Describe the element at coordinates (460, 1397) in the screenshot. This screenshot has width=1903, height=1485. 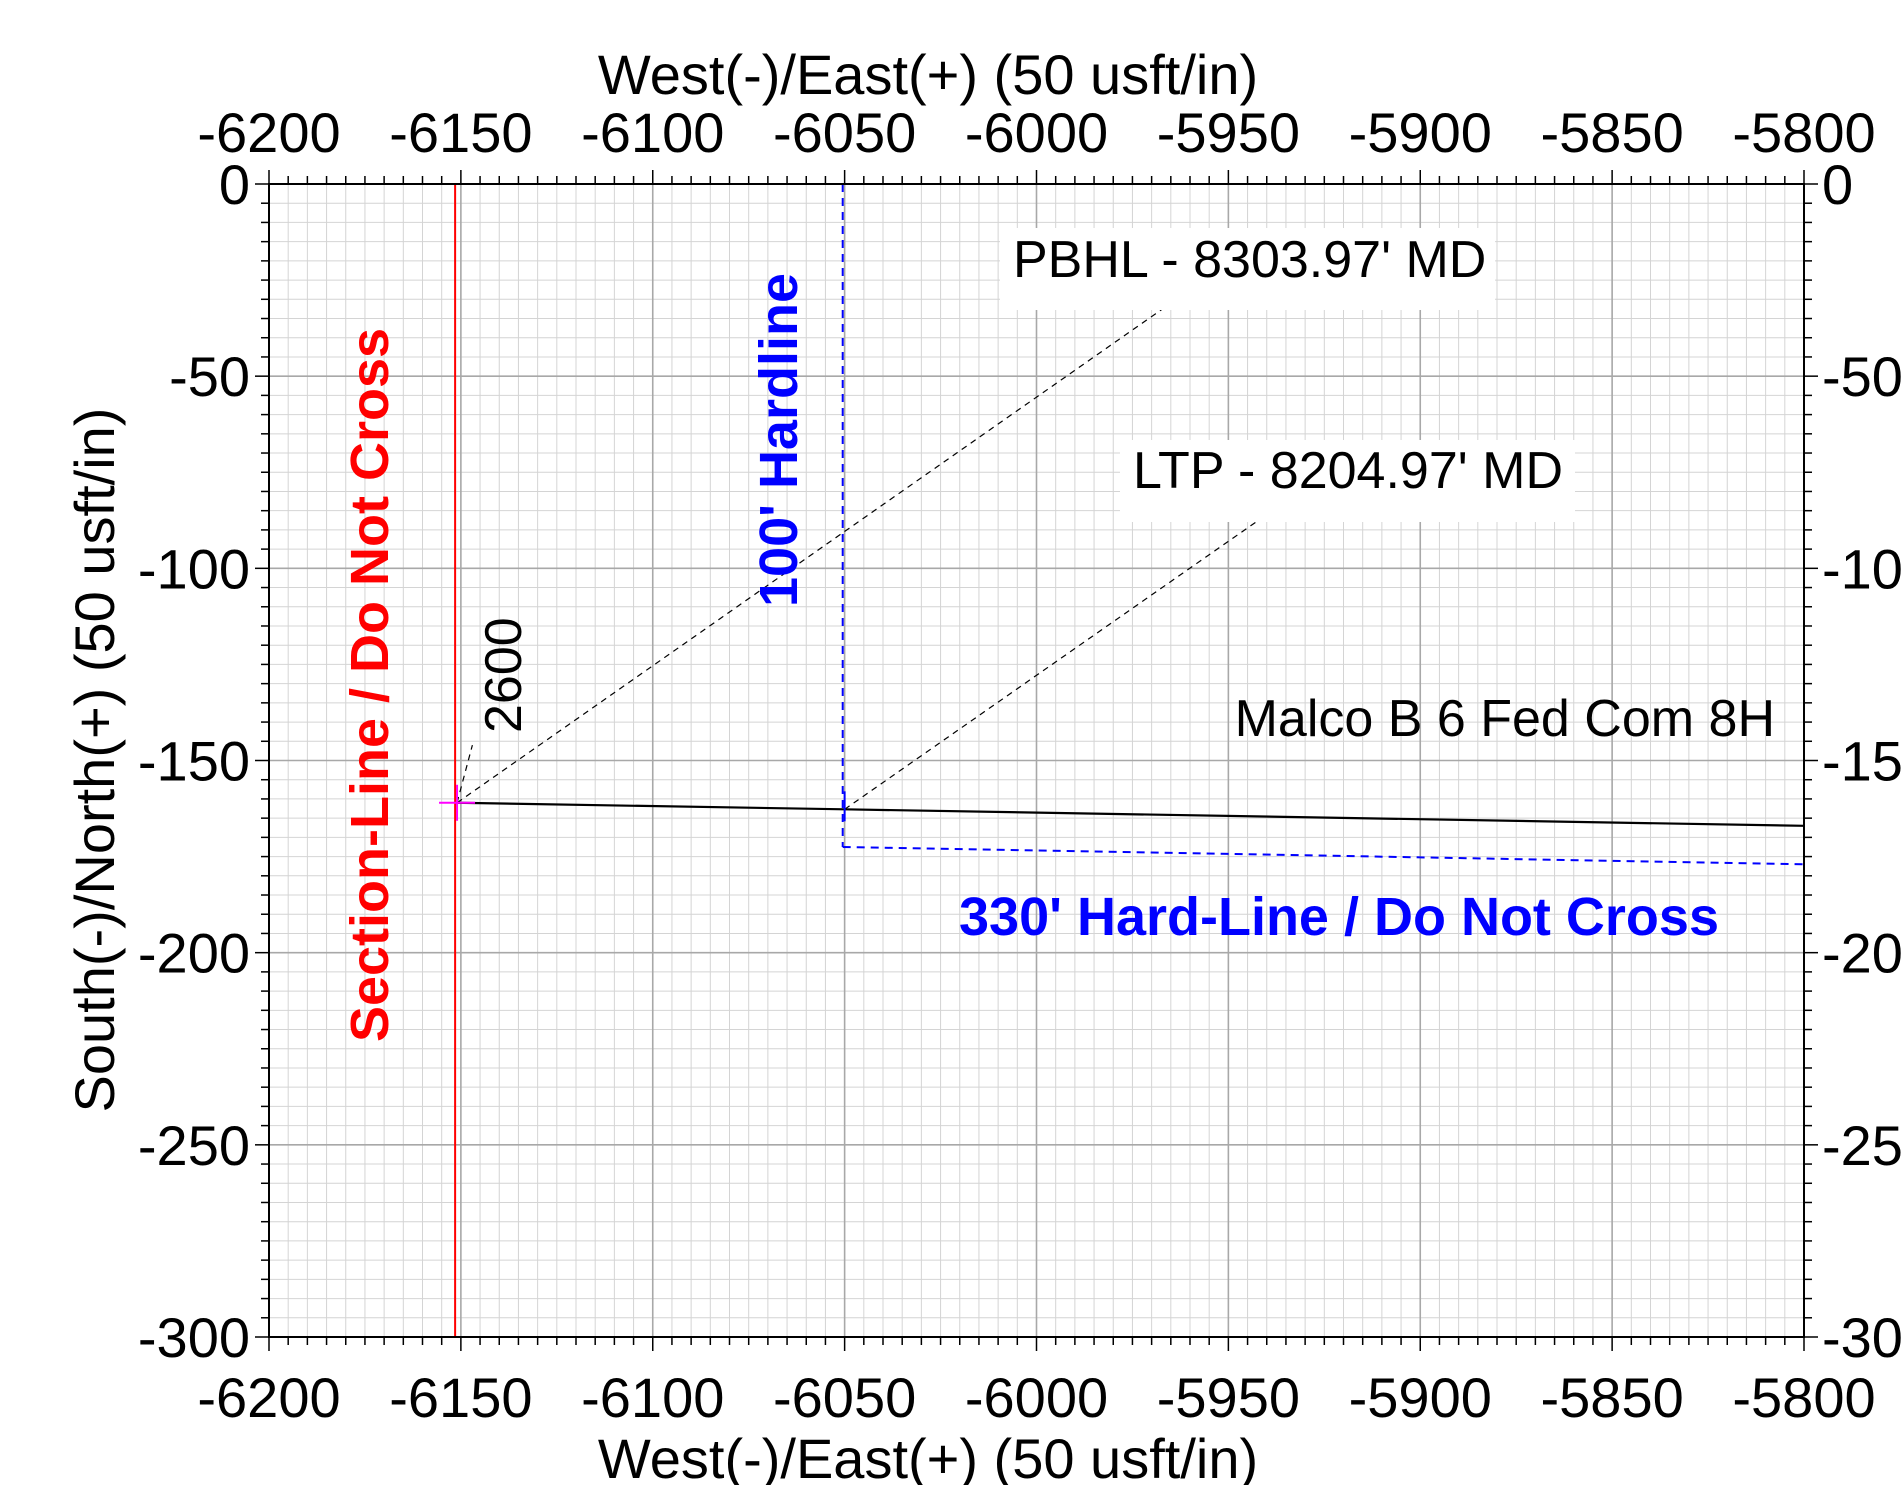
I see `x-tick-label-bottom: -6150` at that location.